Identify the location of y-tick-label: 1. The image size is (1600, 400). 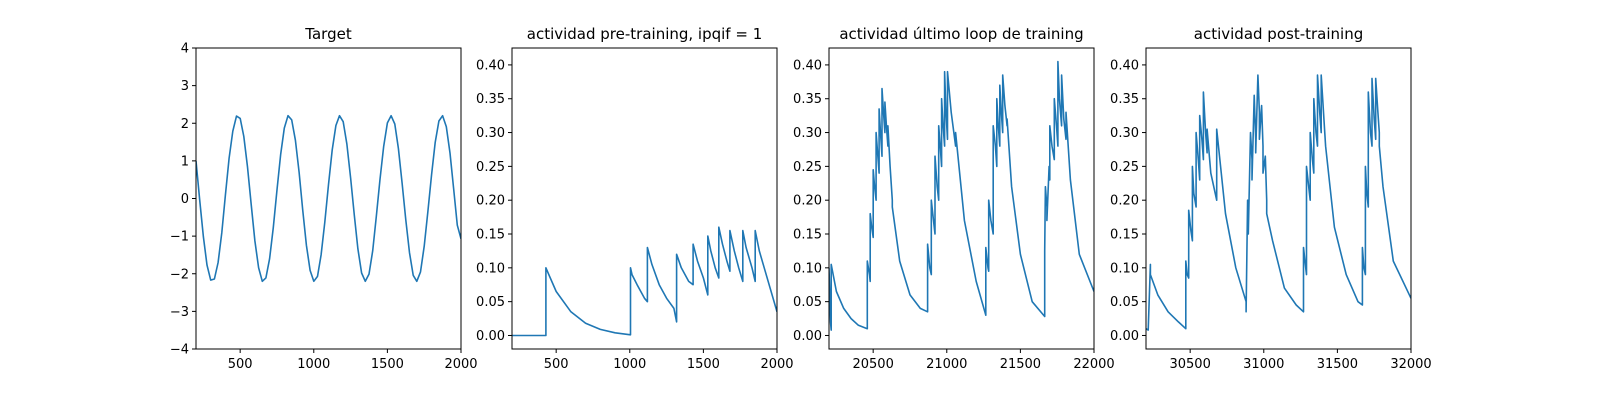
(185, 161).